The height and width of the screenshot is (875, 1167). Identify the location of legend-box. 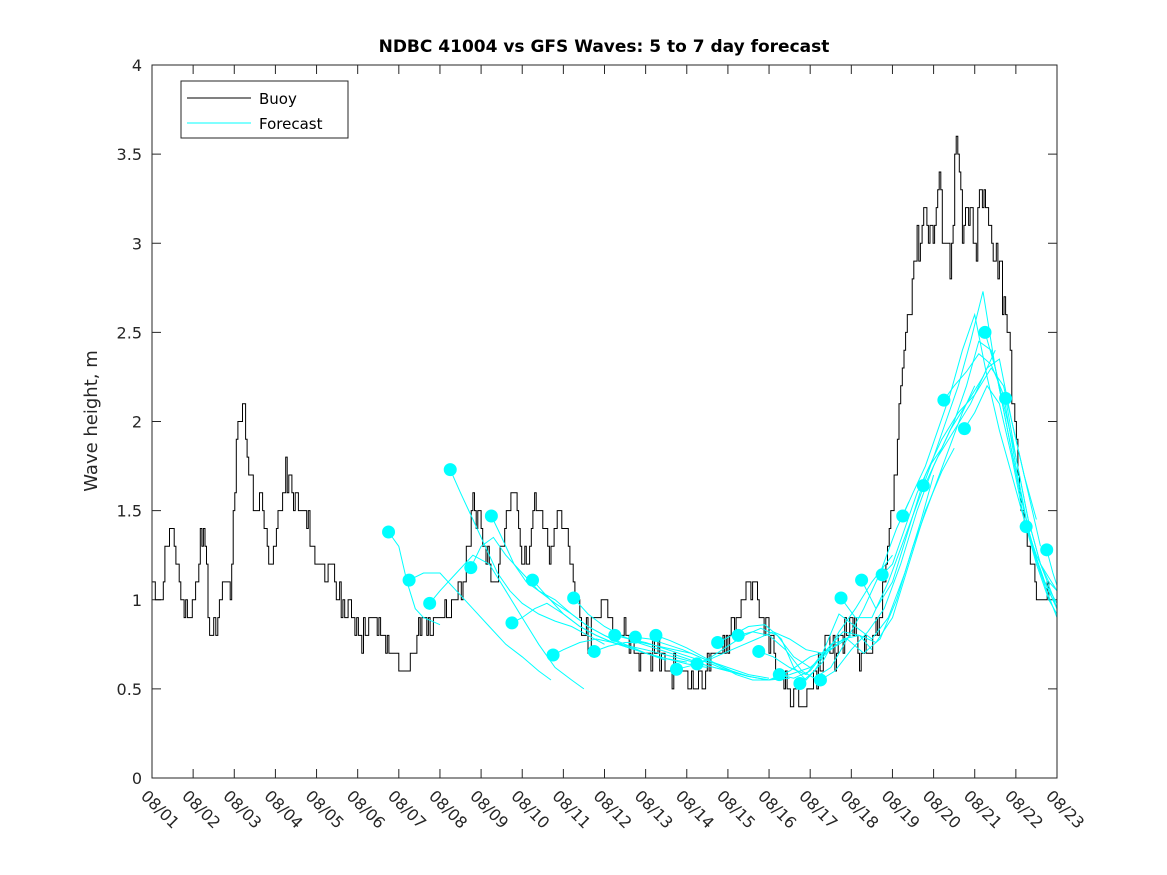
(264, 109).